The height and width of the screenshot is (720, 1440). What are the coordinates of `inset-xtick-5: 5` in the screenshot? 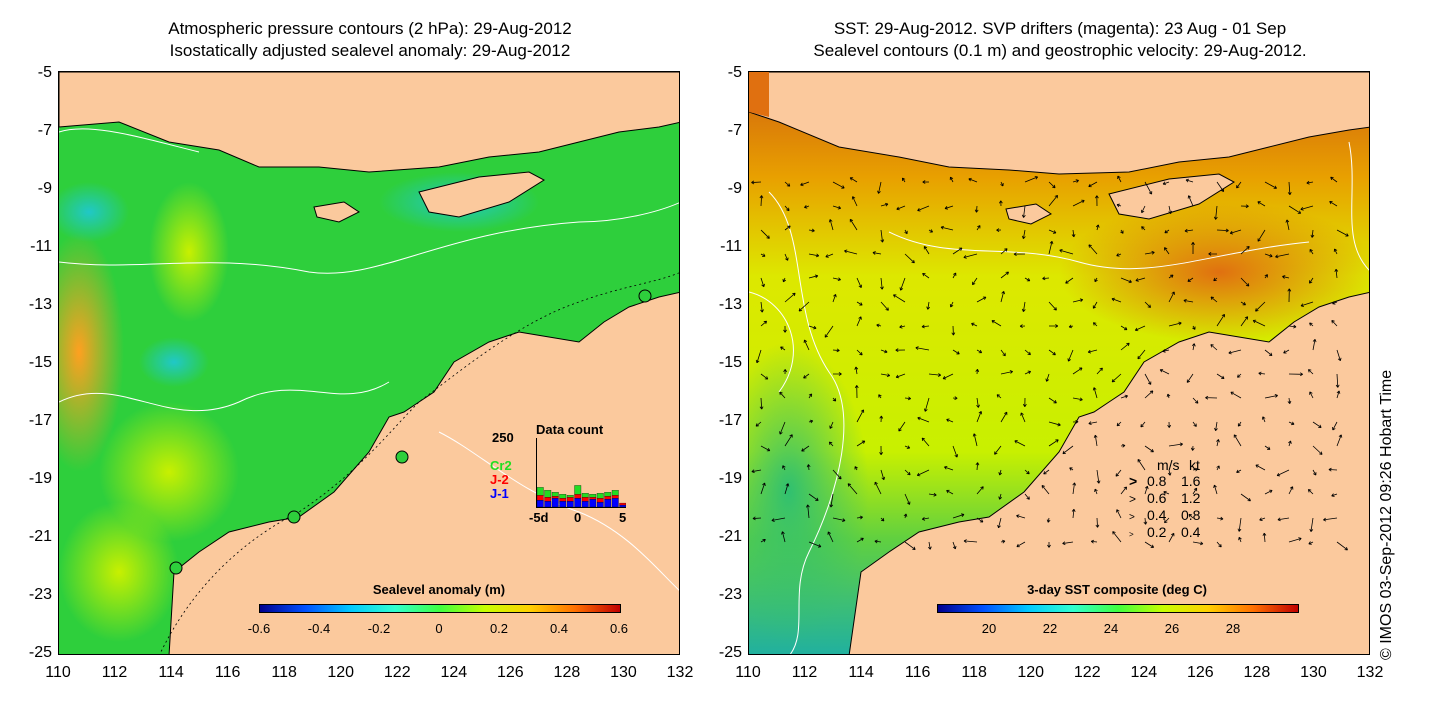 It's located at (623, 517).